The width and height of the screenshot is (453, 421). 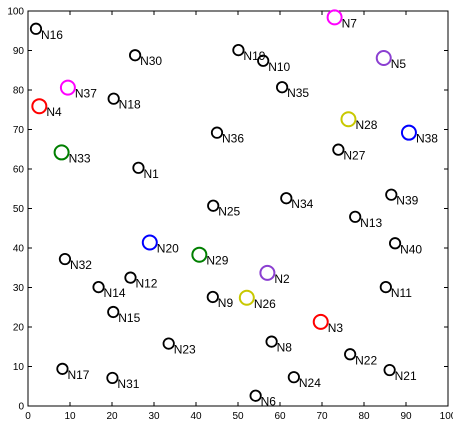 What do you see at coordinates (19, 51) in the screenshot?
I see `y-tick-label: 90` at bounding box center [19, 51].